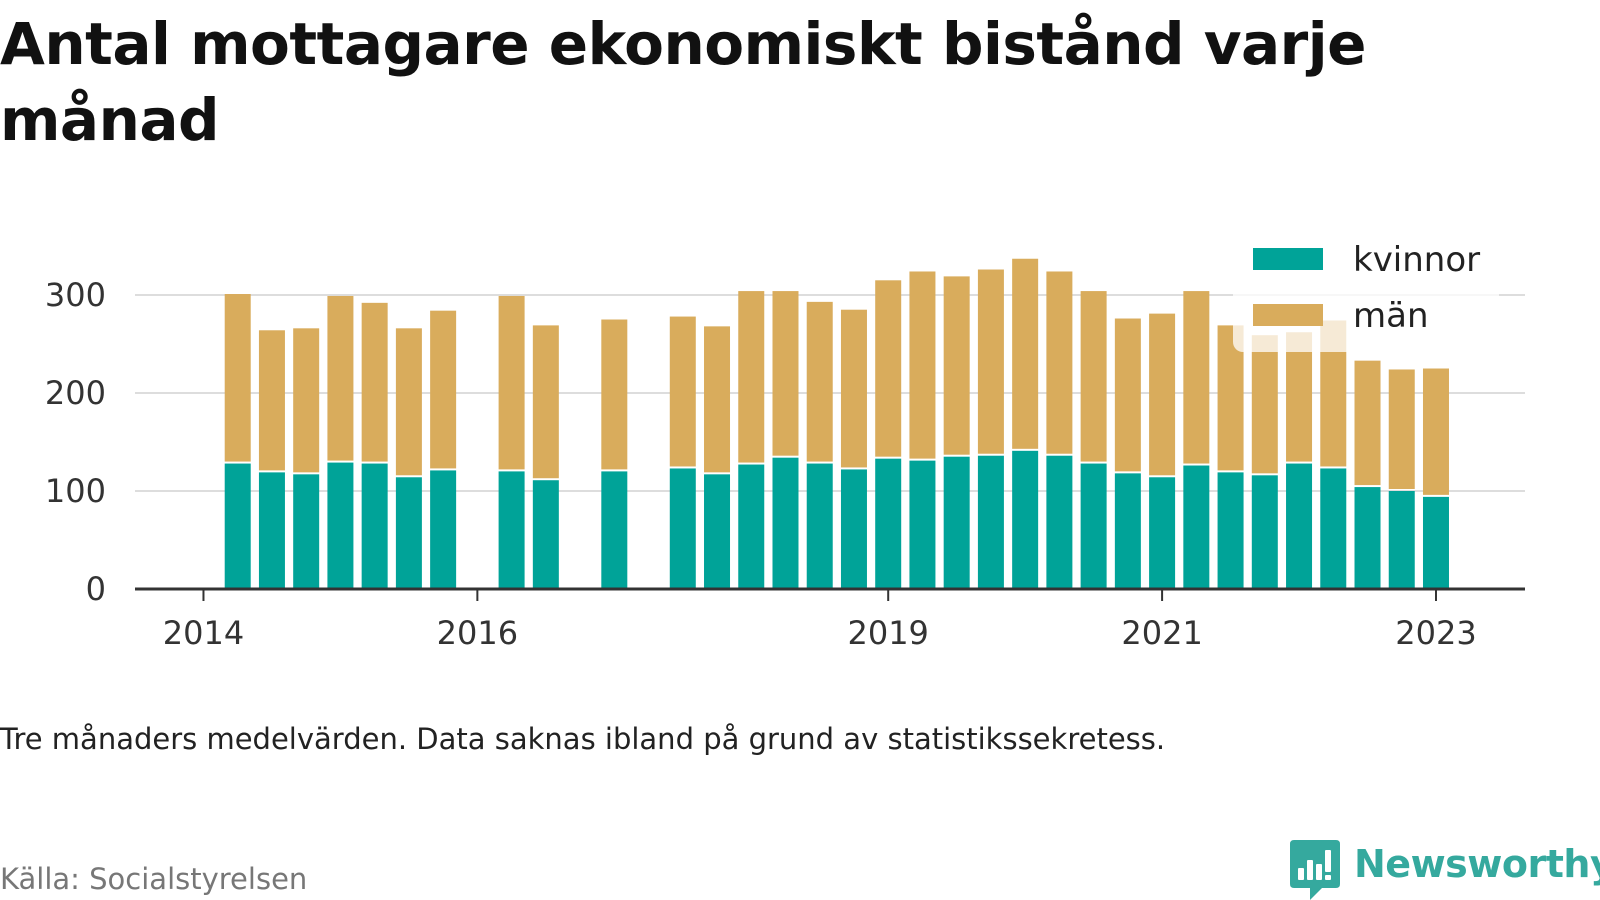 Image resolution: width=1600 pixels, height=900 pixels. What do you see at coordinates (1161, 633) in the screenshot?
I see `x-tick-label: 2021` at bounding box center [1161, 633].